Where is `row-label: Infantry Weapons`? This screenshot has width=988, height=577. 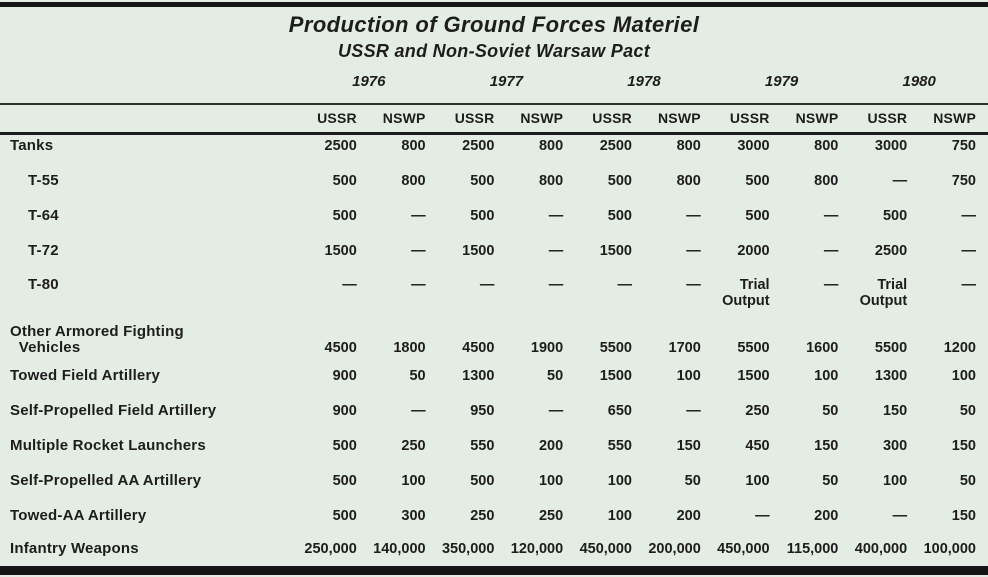 row-label: Infantry Weapons is located at coordinates (74, 548).